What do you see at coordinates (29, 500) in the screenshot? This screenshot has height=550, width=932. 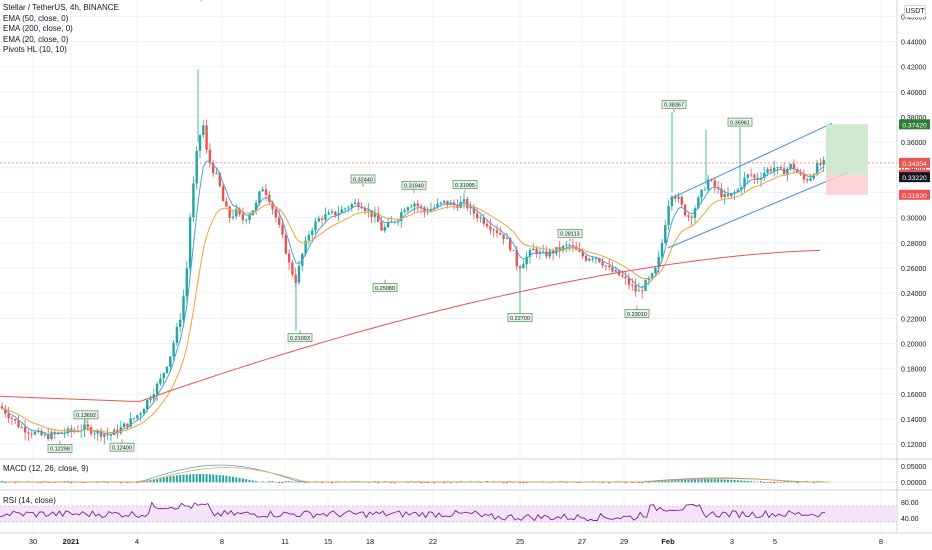 I see `rsi-legend: RSI (14, close)` at bounding box center [29, 500].